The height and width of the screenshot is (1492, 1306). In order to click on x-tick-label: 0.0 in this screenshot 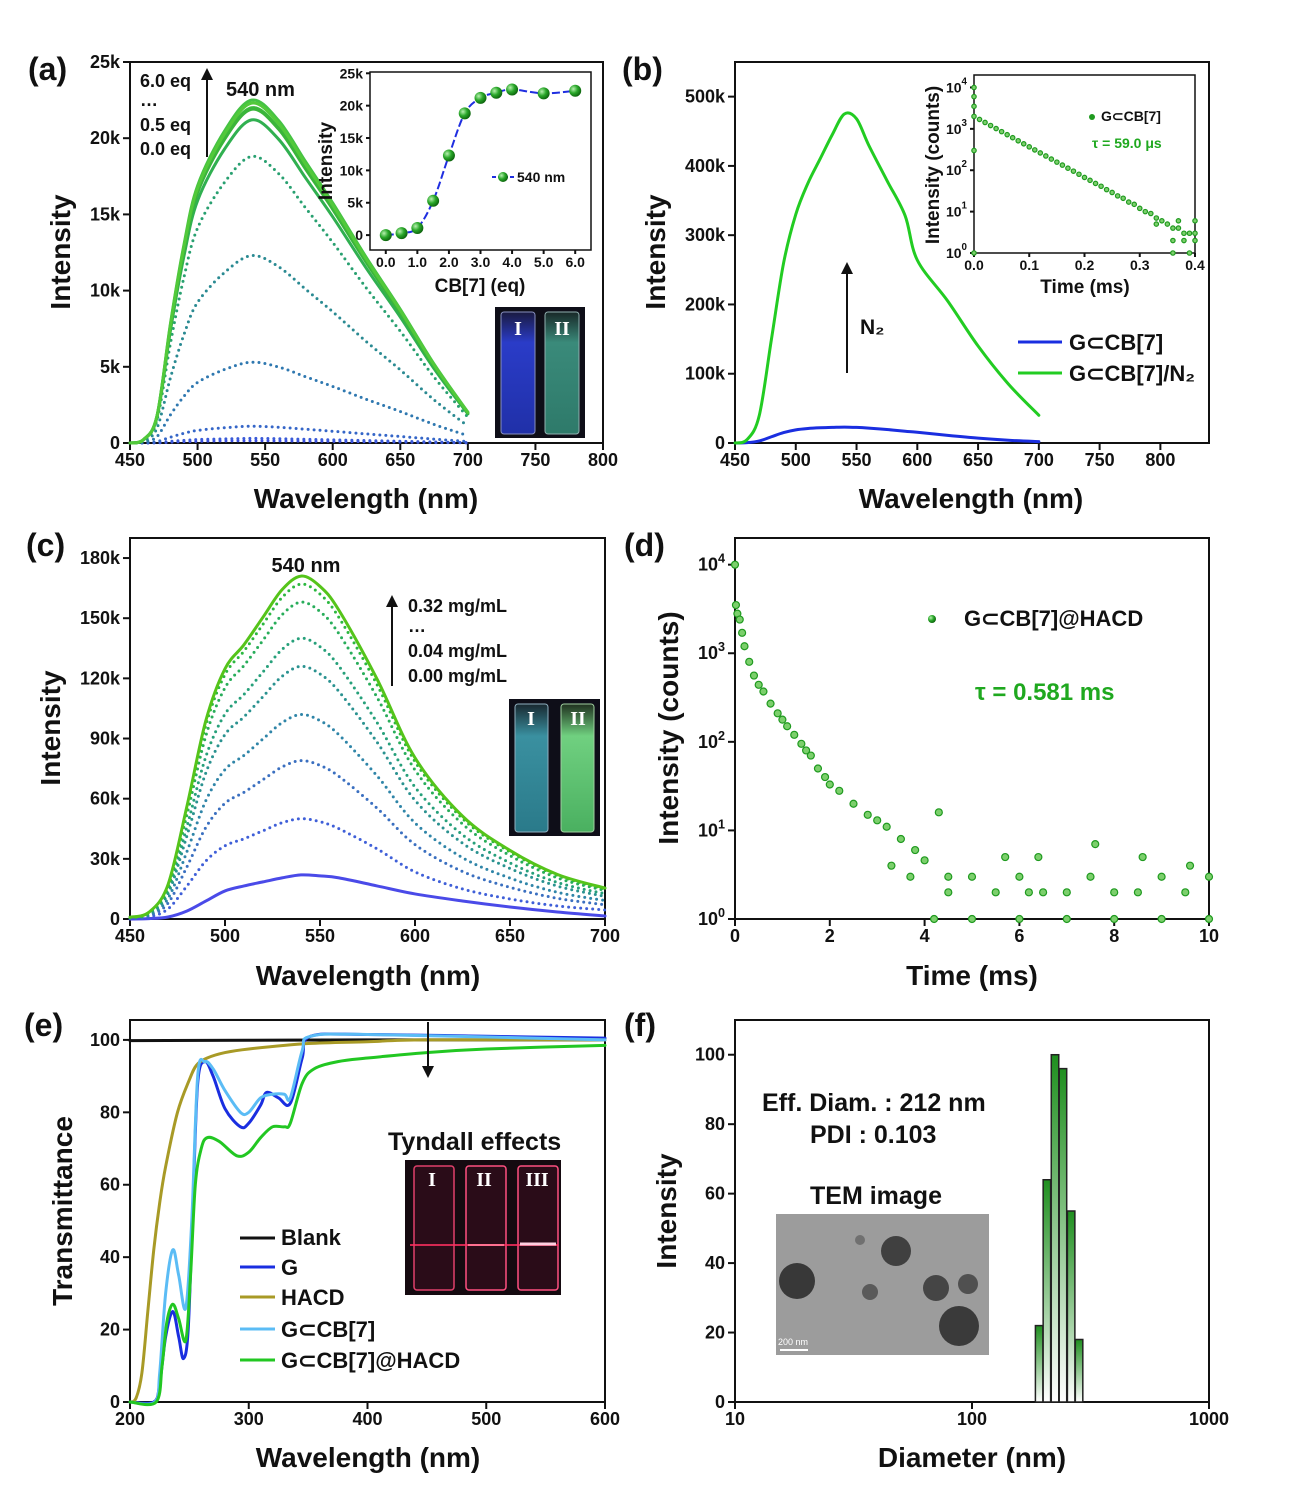, I will do `click(974, 265)`.